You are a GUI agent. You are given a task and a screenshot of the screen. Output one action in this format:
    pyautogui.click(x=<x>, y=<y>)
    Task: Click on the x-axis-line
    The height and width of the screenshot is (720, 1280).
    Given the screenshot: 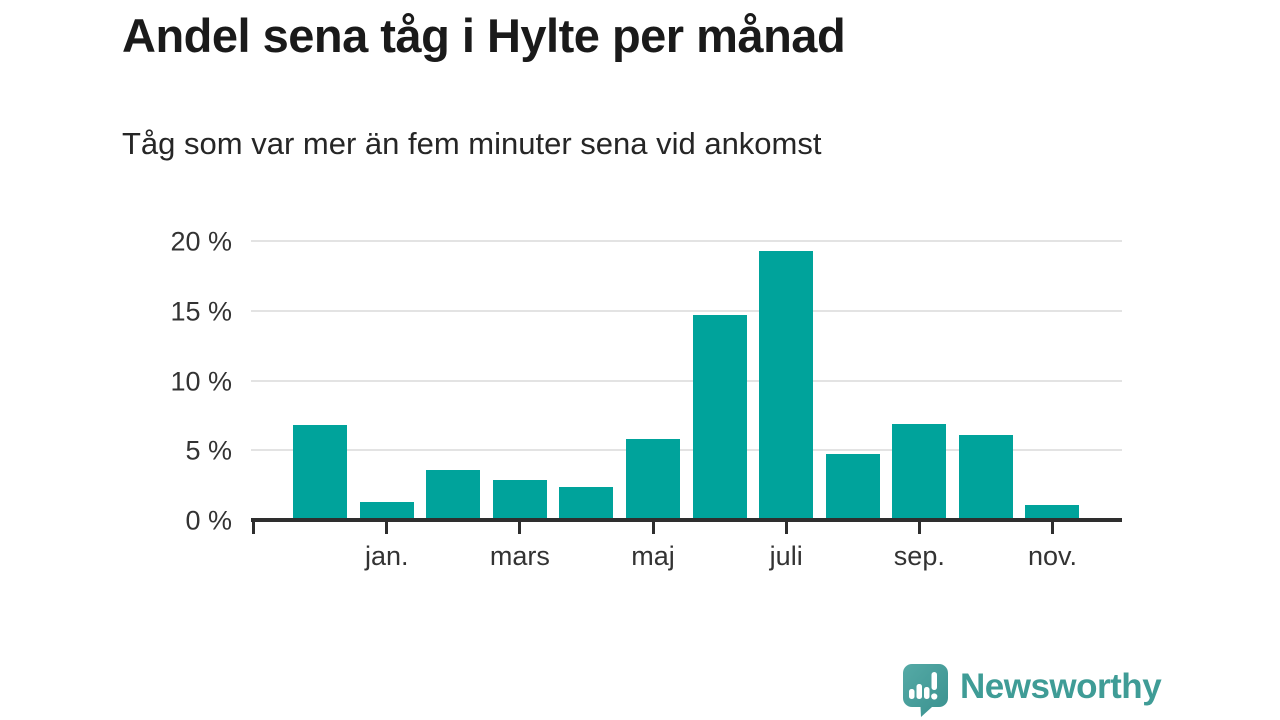 What is the action you would take?
    pyautogui.click(x=686, y=520)
    